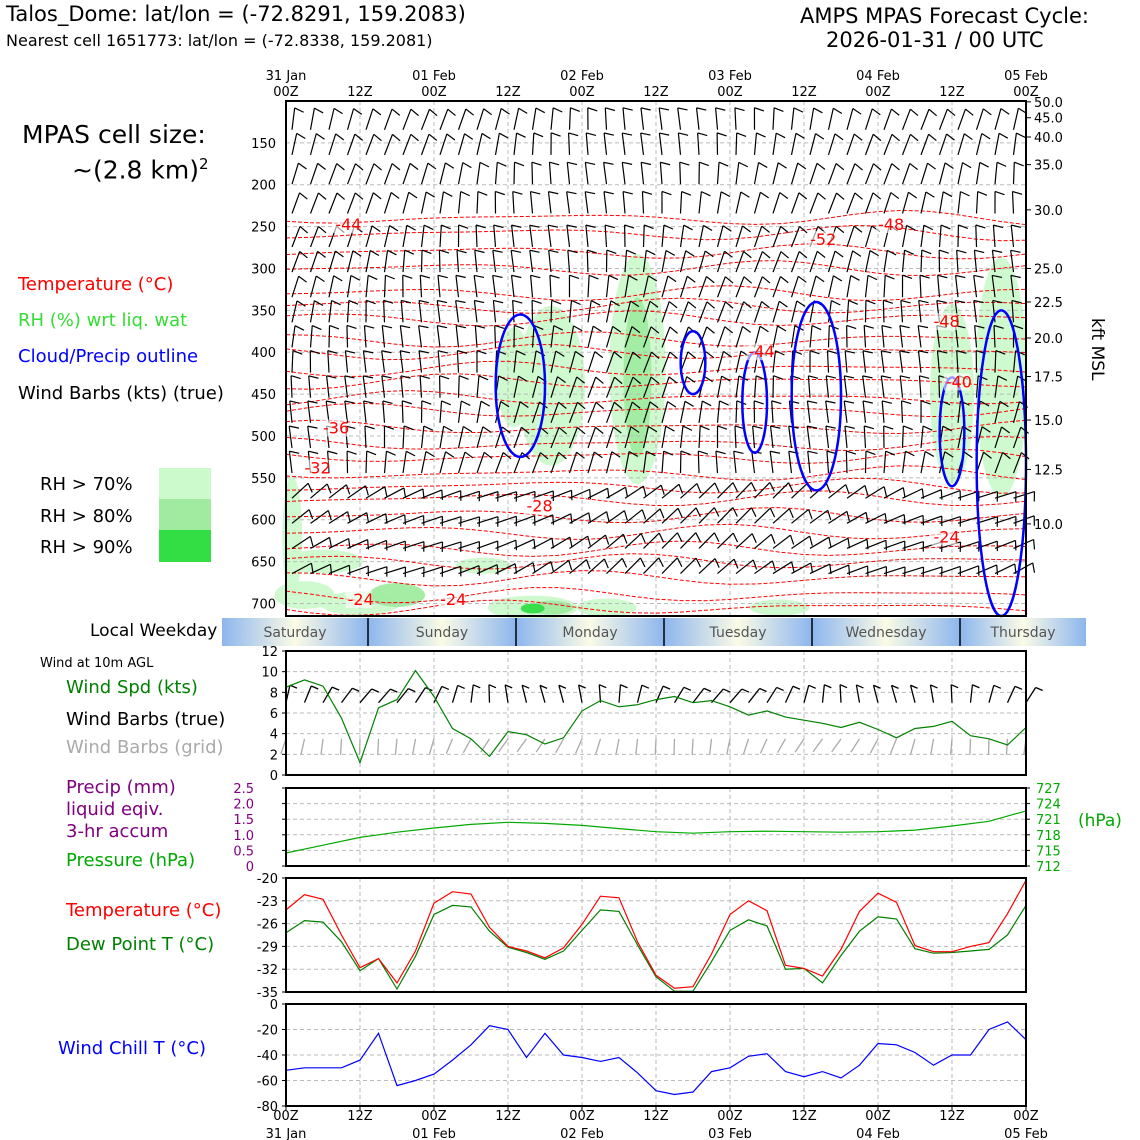  I want to click on grid-wind-barb, so click(746, 746).